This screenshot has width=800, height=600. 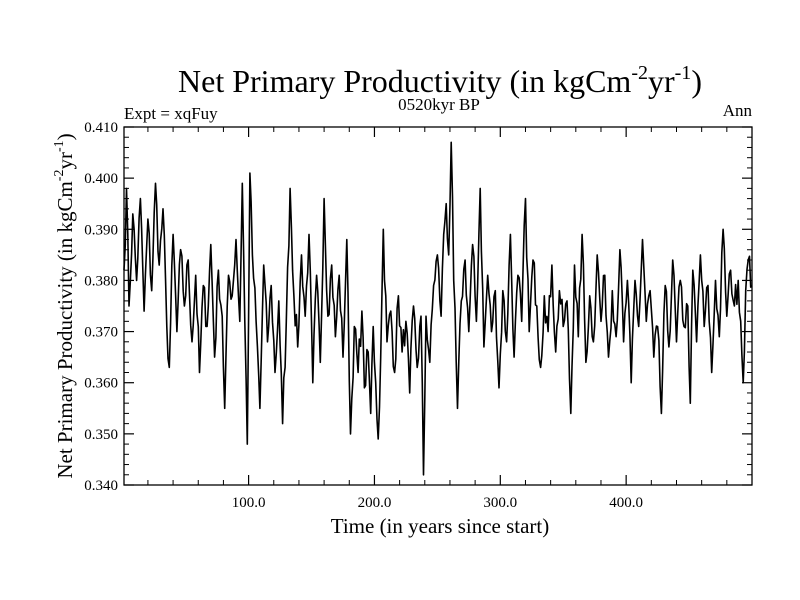 I want to click on y-tick-label: 0.380, so click(x=101, y=281).